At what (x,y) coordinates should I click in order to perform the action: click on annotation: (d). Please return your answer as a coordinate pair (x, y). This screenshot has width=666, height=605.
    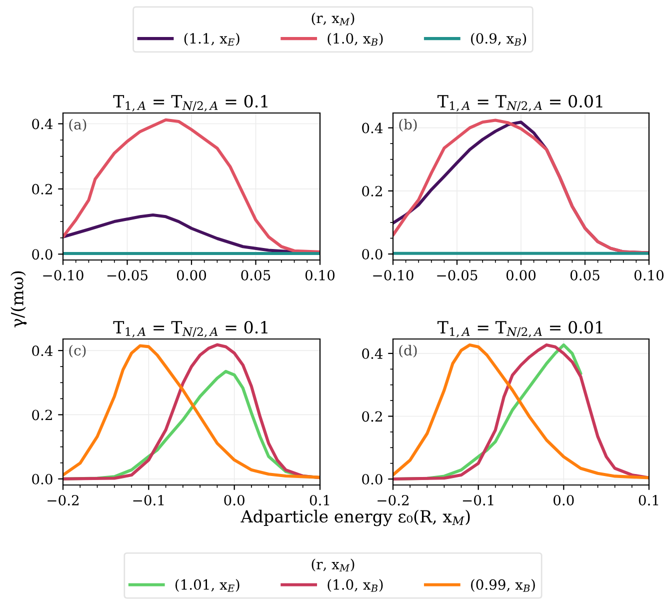
    Looking at the image, I should click on (408, 351).